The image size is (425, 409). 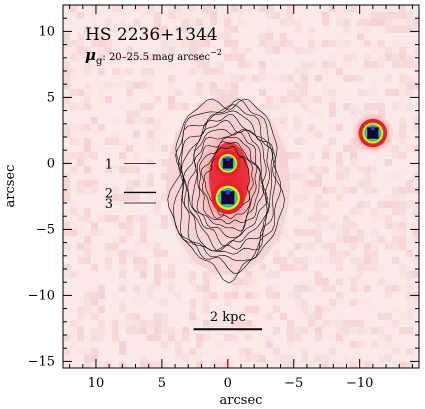 What do you see at coordinates (227, 163) in the screenshot?
I see `knot-core` at bounding box center [227, 163].